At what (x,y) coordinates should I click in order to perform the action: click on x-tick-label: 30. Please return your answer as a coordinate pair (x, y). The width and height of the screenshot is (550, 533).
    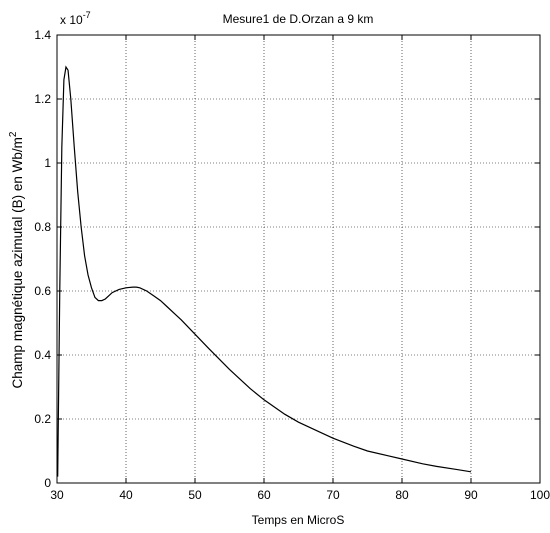
    Looking at the image, I should click on (57, 495).